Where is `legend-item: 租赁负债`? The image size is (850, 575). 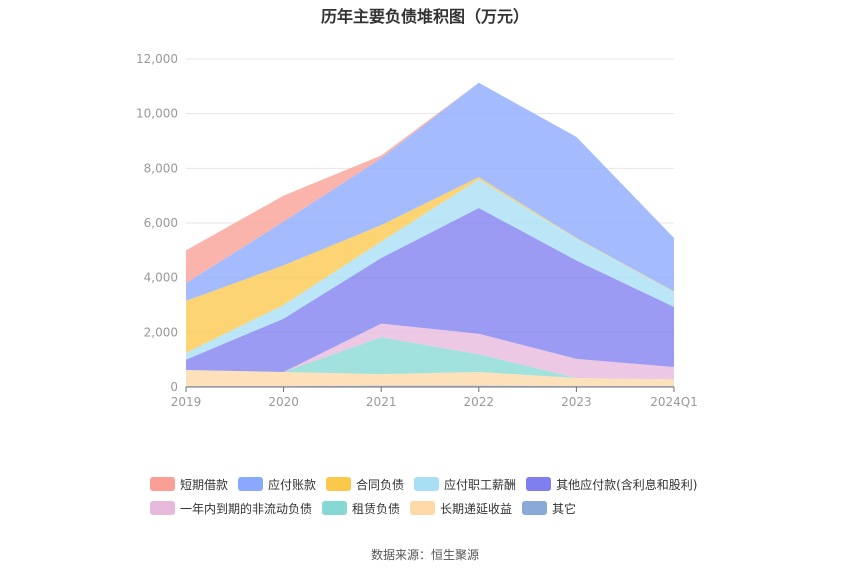
legend-item: 租赁负债 is located at coordinates (361, 508).